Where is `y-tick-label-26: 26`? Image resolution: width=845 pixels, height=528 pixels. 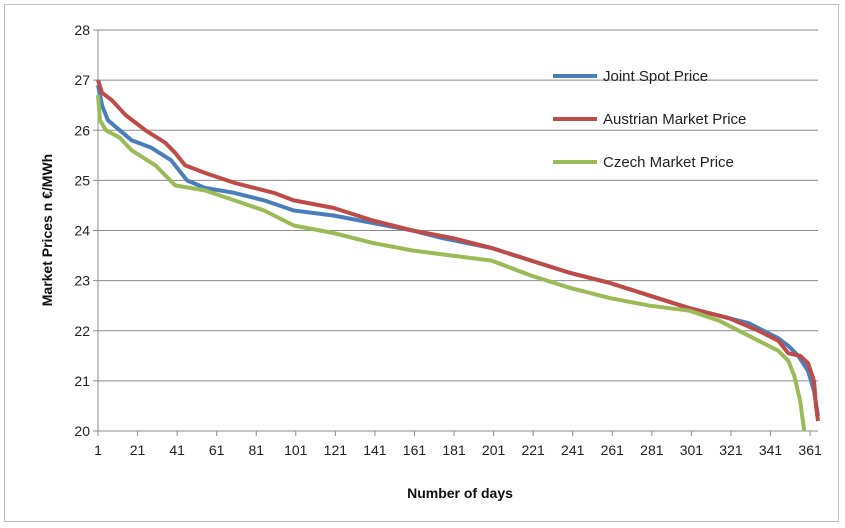 y-tick-label-26: 26 is located at coordinates (82, 130).